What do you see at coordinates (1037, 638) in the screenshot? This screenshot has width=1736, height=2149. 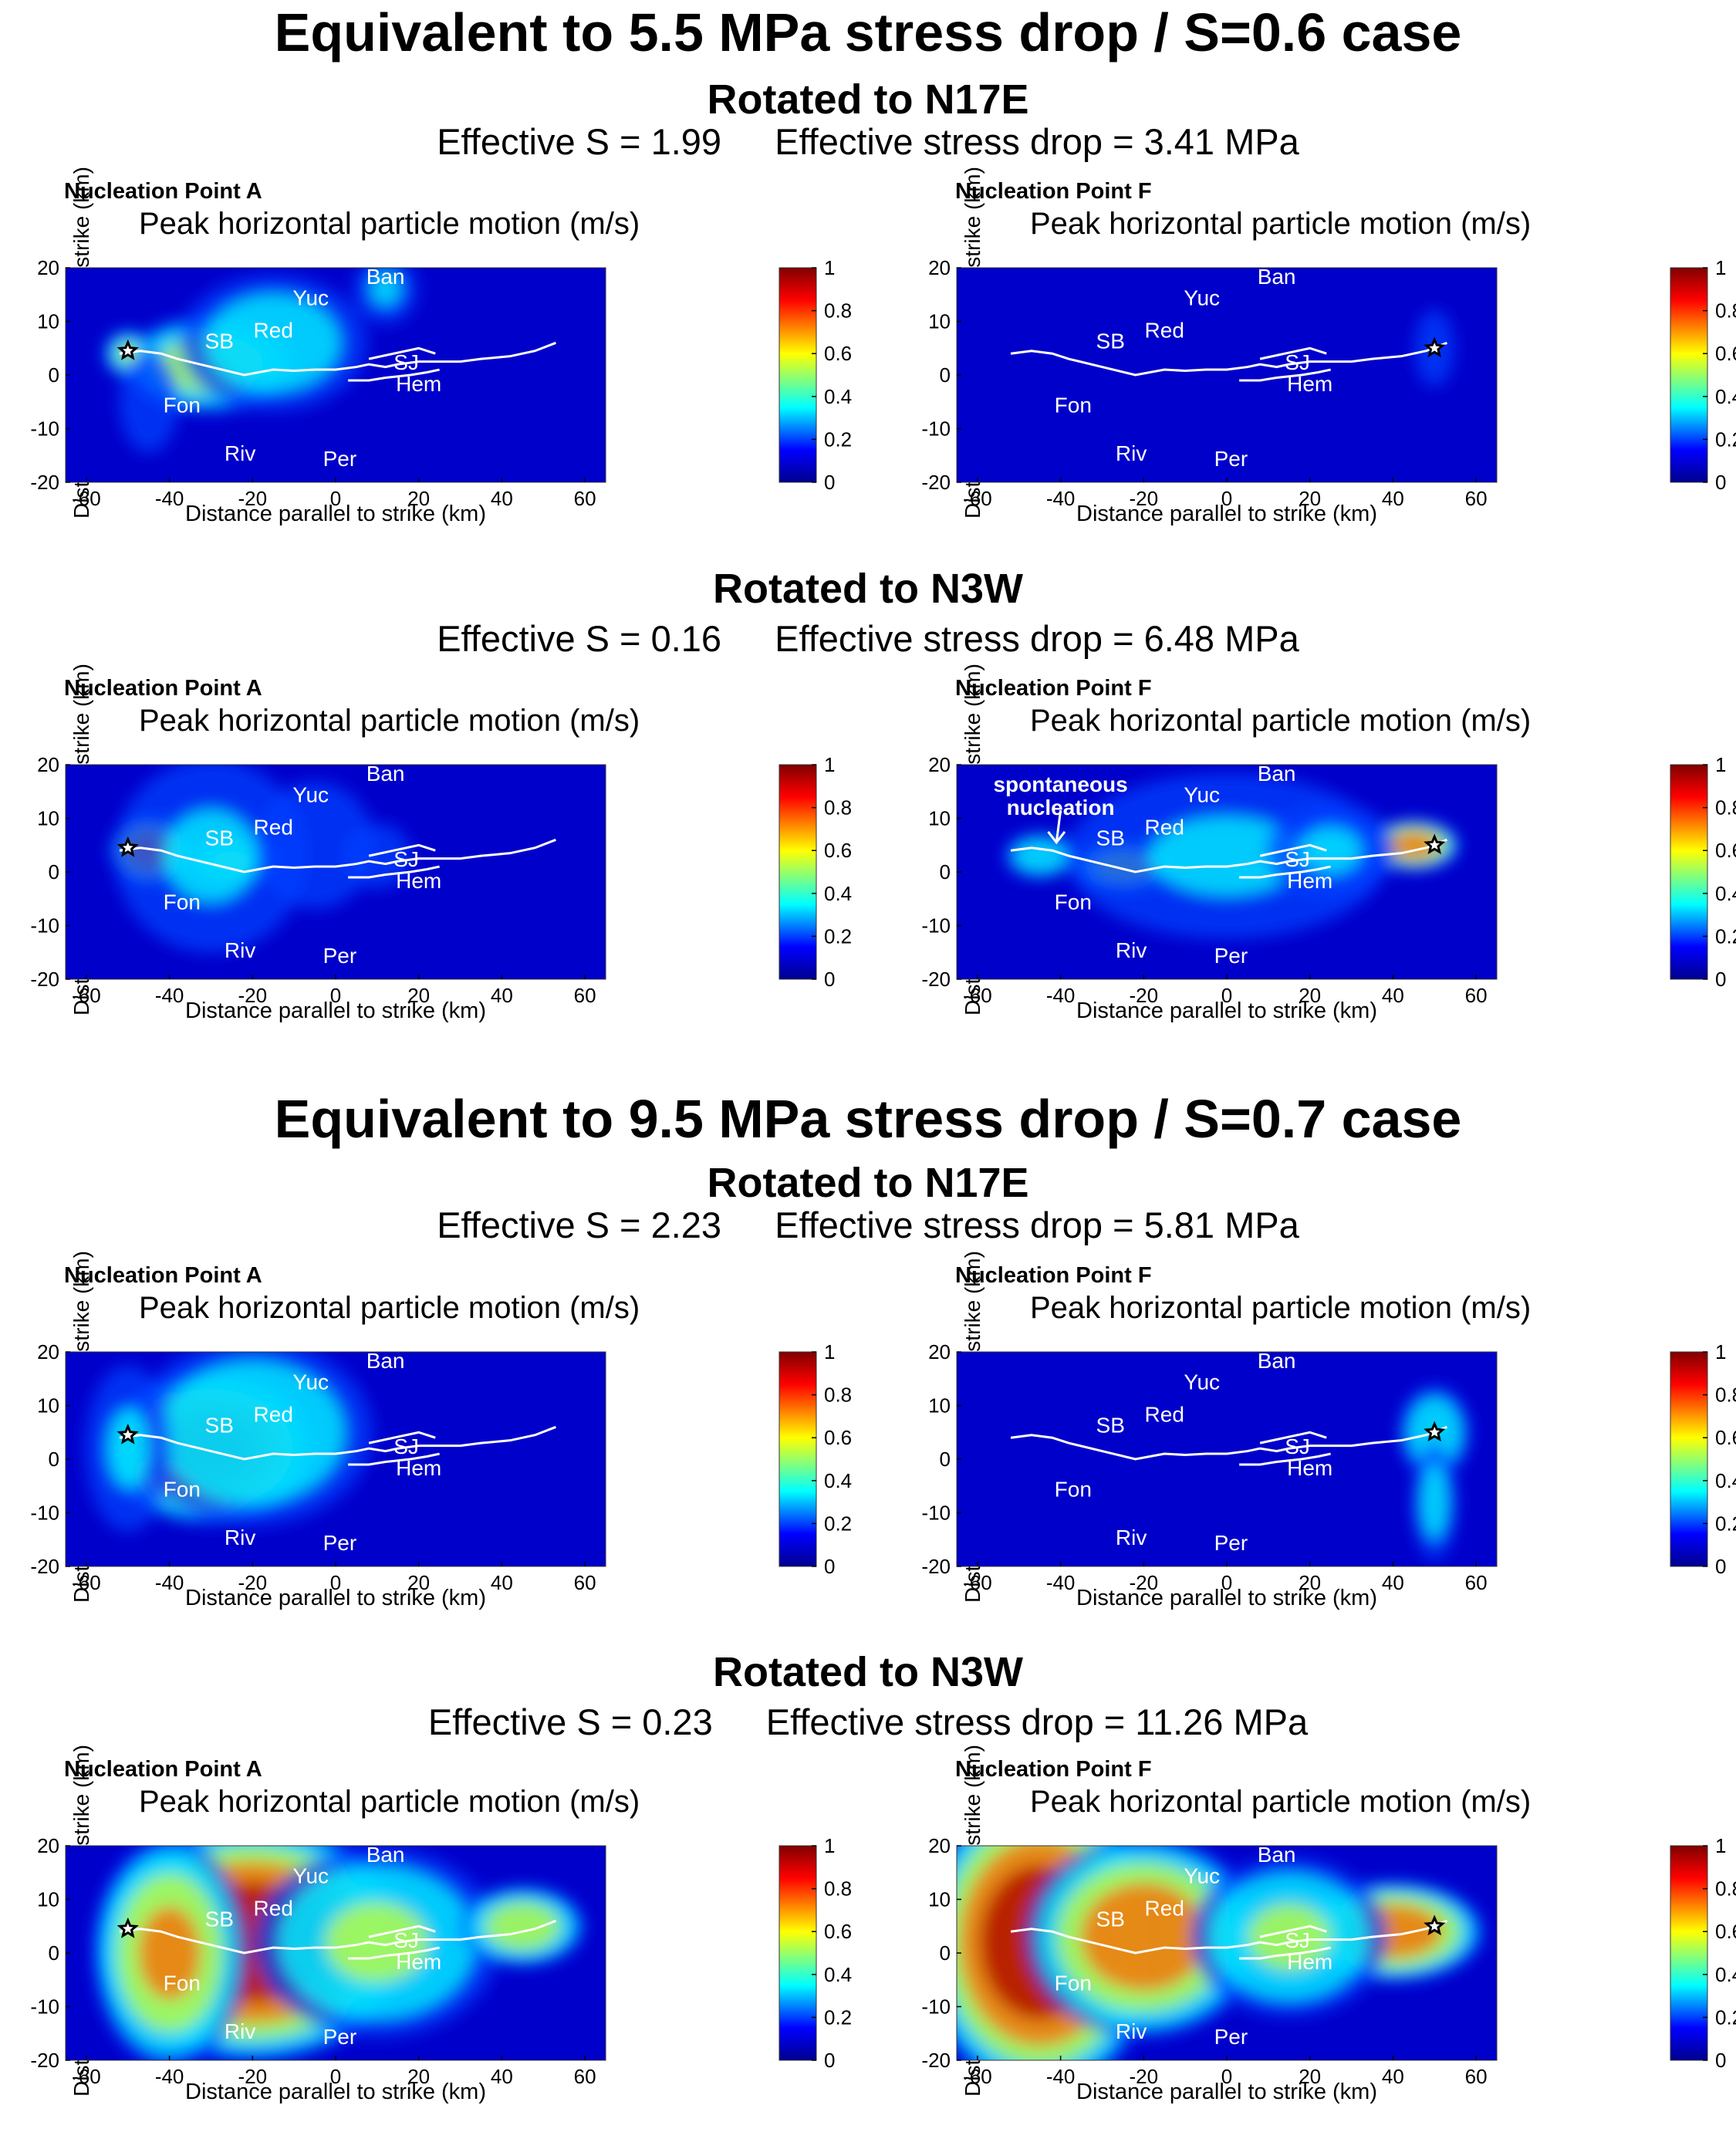 I see `effective-stress-drop: Effective stress drop = 6.48 MPa` at bounding box center [1037, 638].